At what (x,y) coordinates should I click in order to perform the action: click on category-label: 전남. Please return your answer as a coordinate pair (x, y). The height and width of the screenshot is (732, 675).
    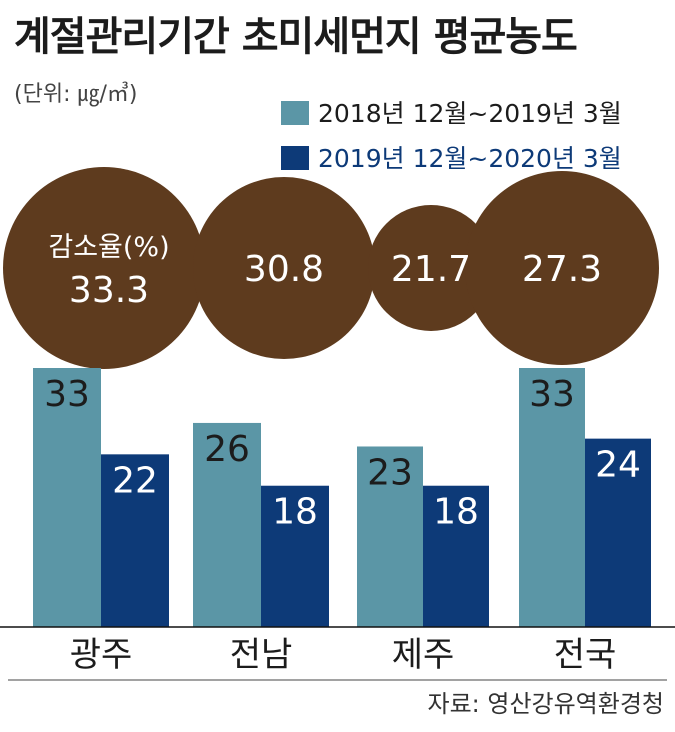
    Looking at the image, I should click on (261, 655).